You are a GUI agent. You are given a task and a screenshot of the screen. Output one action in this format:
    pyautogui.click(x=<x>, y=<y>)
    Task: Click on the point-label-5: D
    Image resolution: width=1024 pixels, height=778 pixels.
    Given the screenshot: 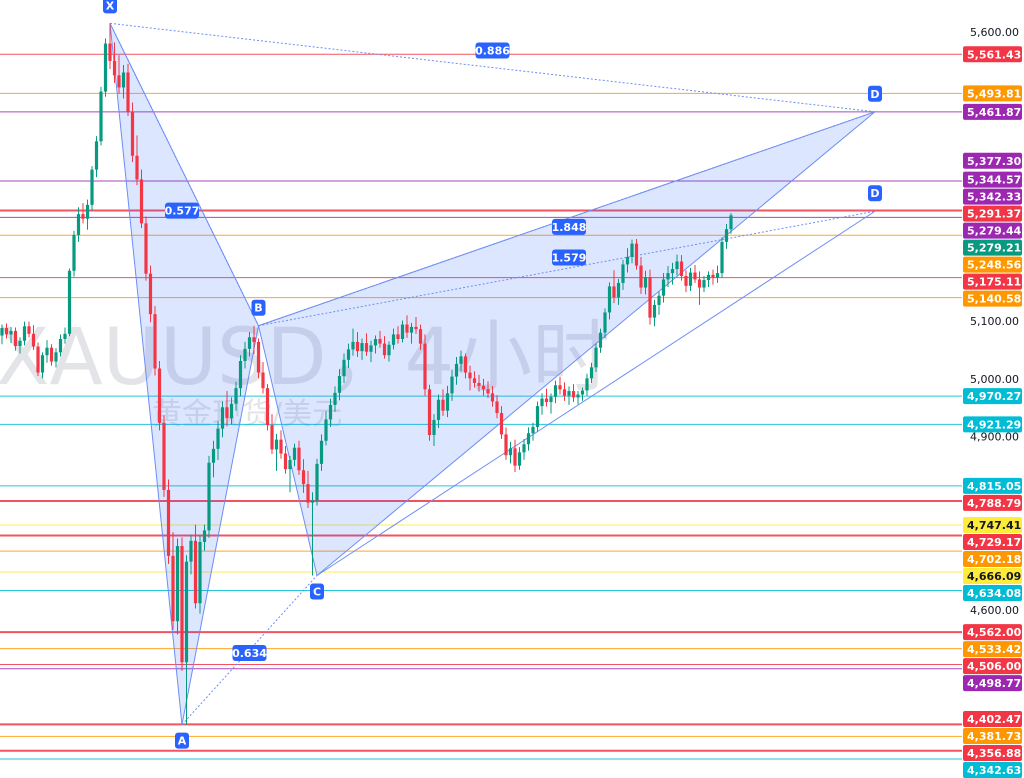 What is the action you would take?
    pyautogui.click(x=874, y=193)
    